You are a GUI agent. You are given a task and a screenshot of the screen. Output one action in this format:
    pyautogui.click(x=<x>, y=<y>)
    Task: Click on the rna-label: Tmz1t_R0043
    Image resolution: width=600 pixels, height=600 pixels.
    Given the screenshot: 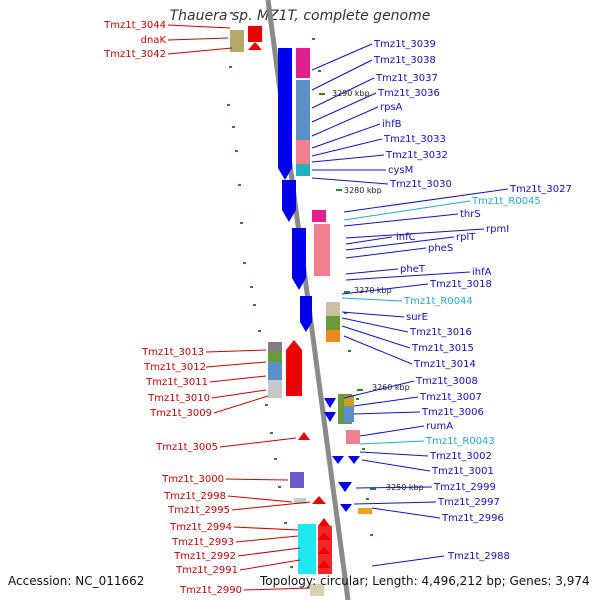 What is the action you would take?
    pyautogui.click(x=460, y=441)
    